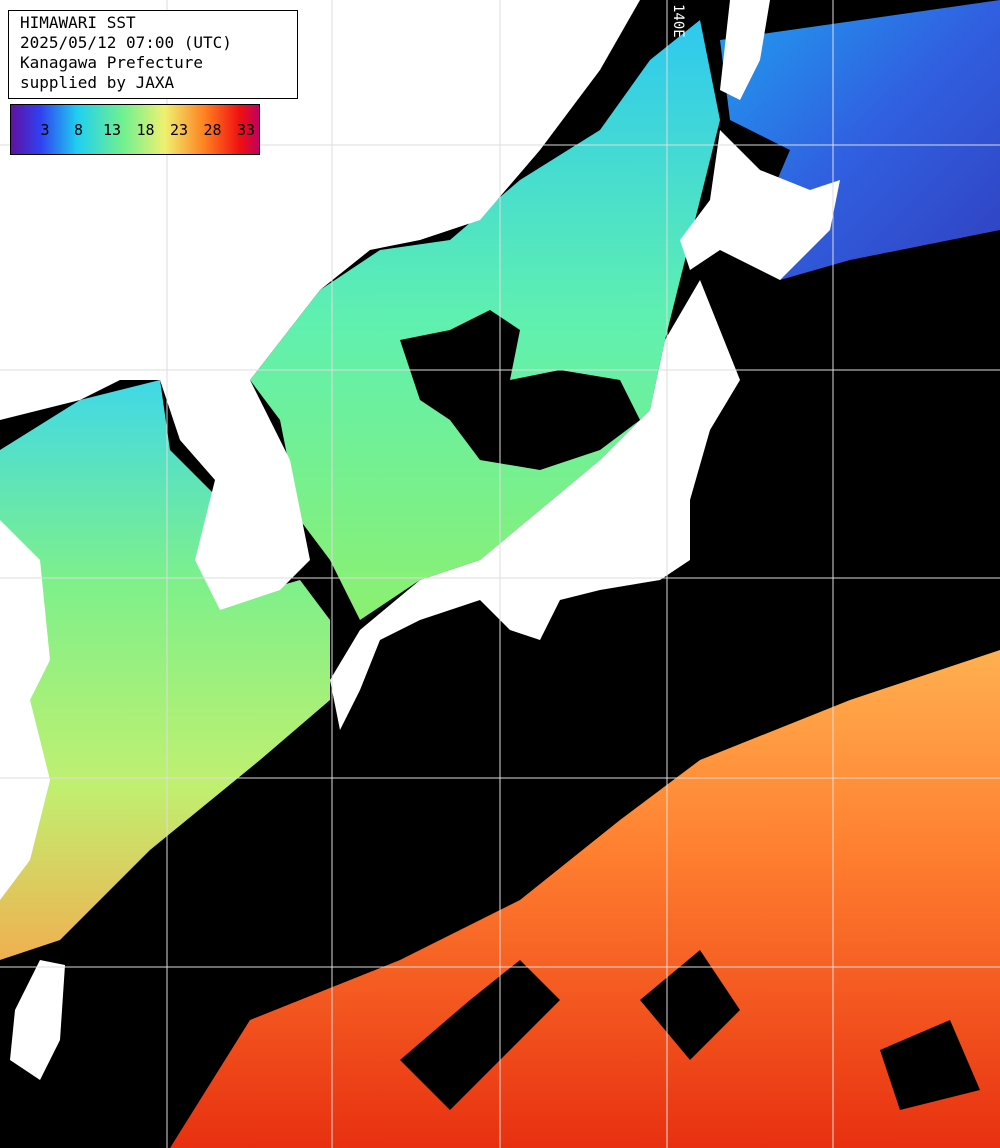  What do you see at coordinates (760, 205) in the screenshot?
I see `hokkaido` at bounding box center [760, 205].